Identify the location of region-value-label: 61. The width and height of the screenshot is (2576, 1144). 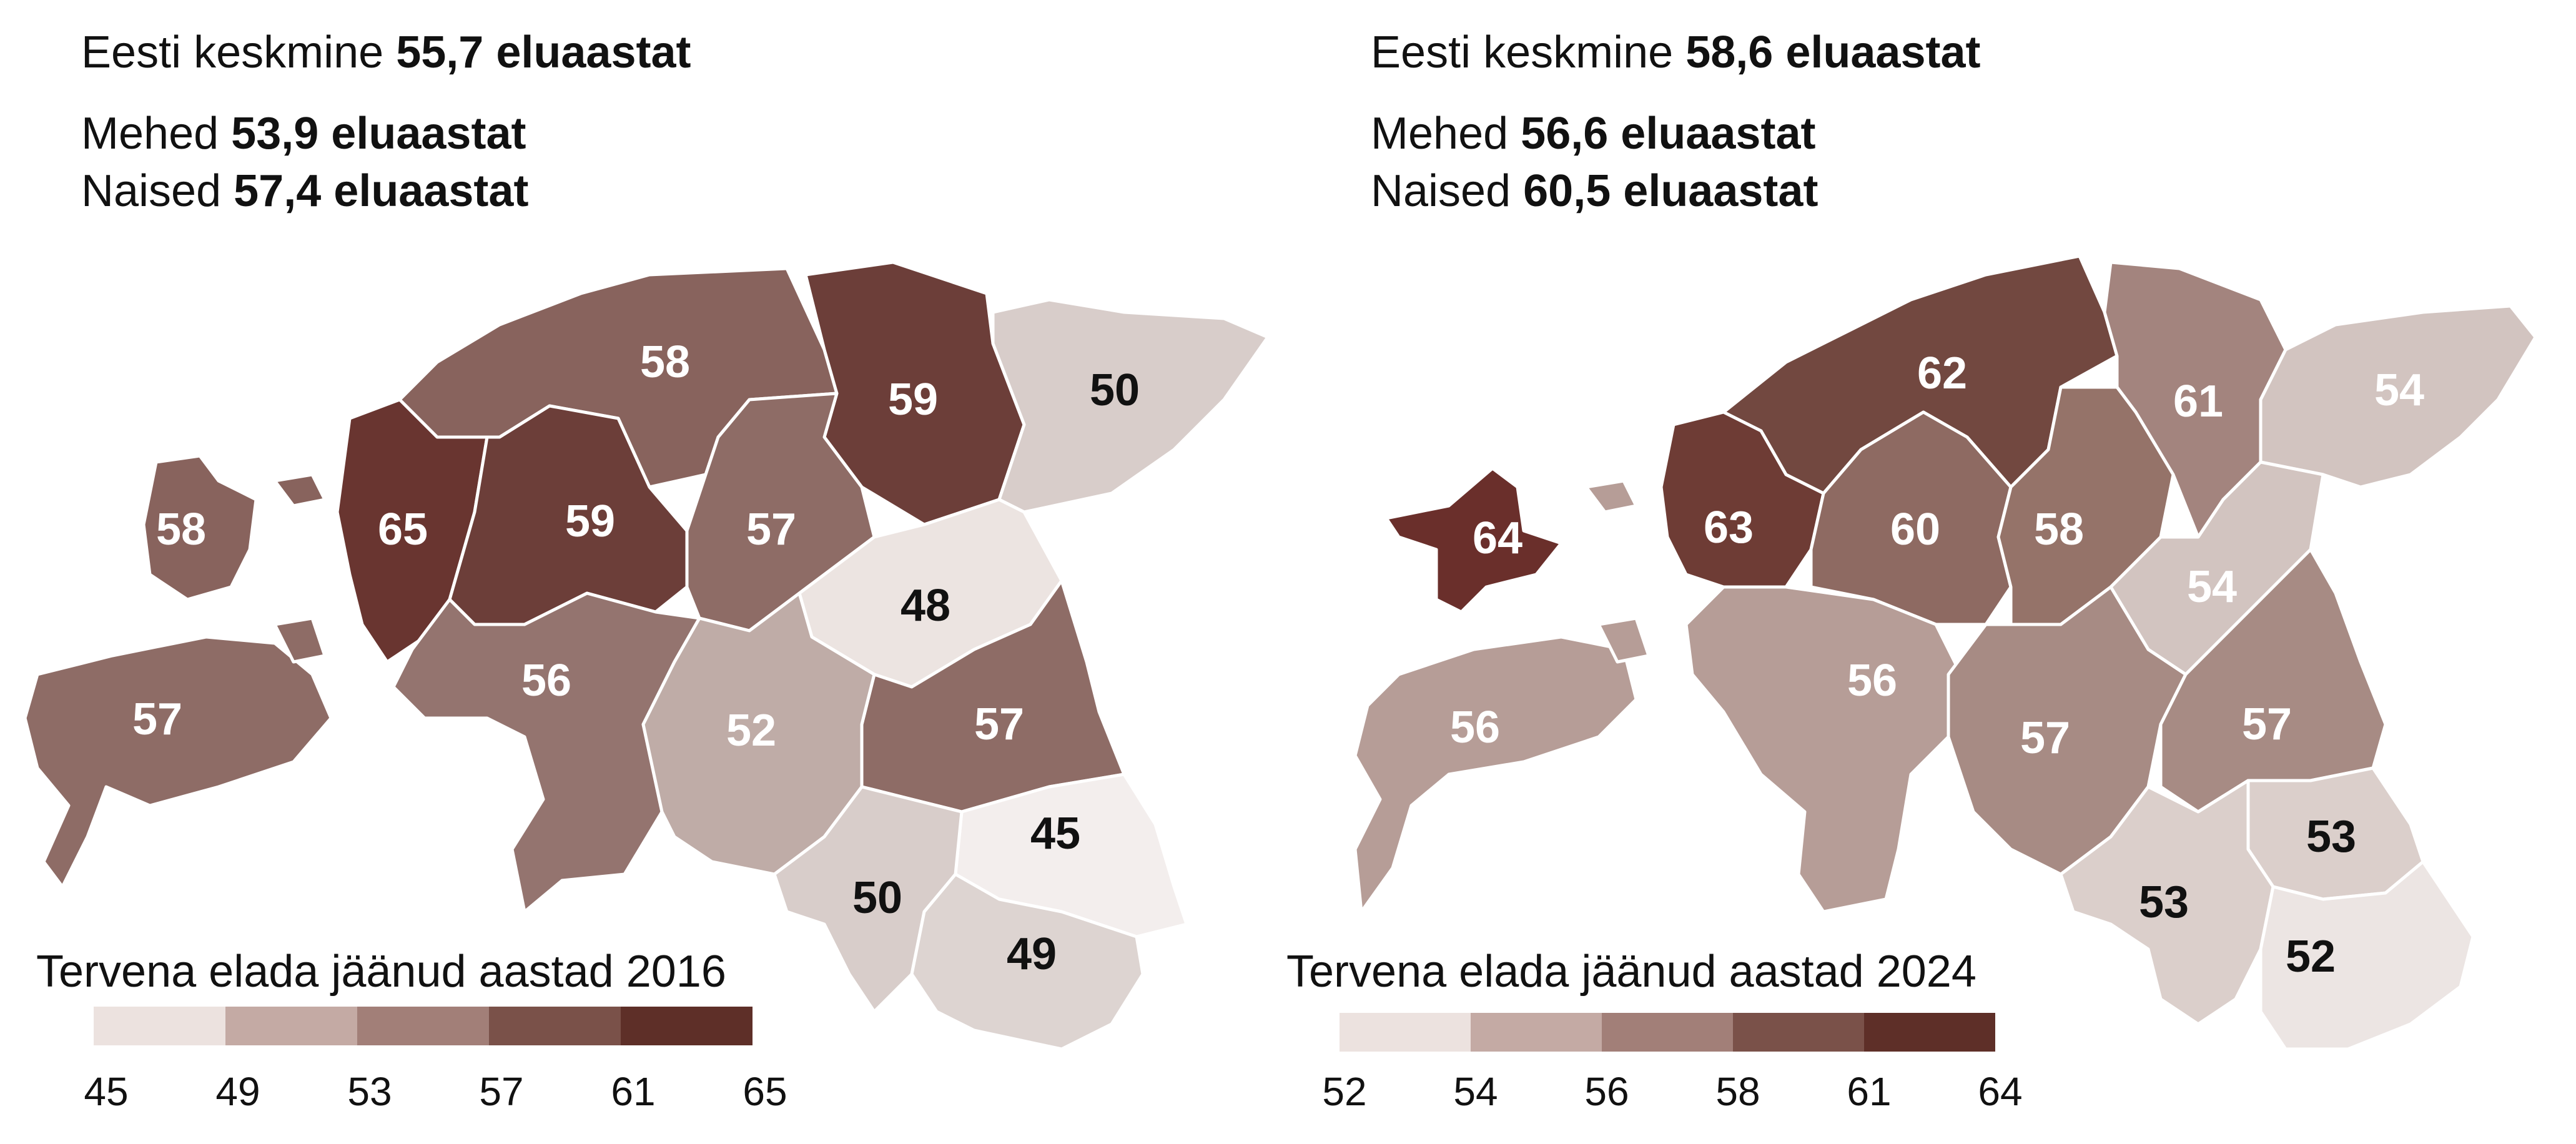
(2198, 402).